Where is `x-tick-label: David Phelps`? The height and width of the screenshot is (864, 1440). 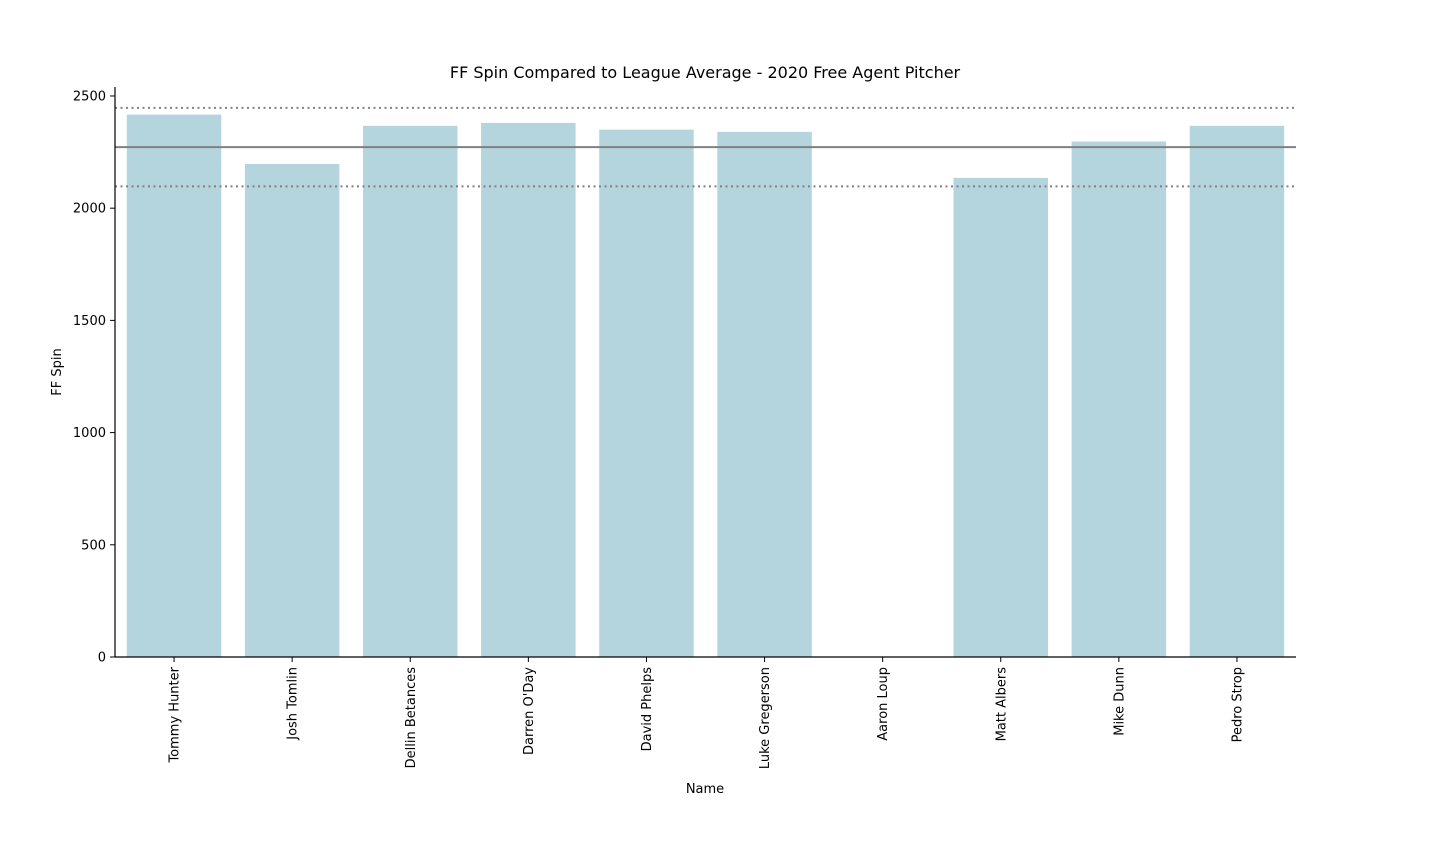
x-tick-label: David Phelps is located at coordinates (647, 709).